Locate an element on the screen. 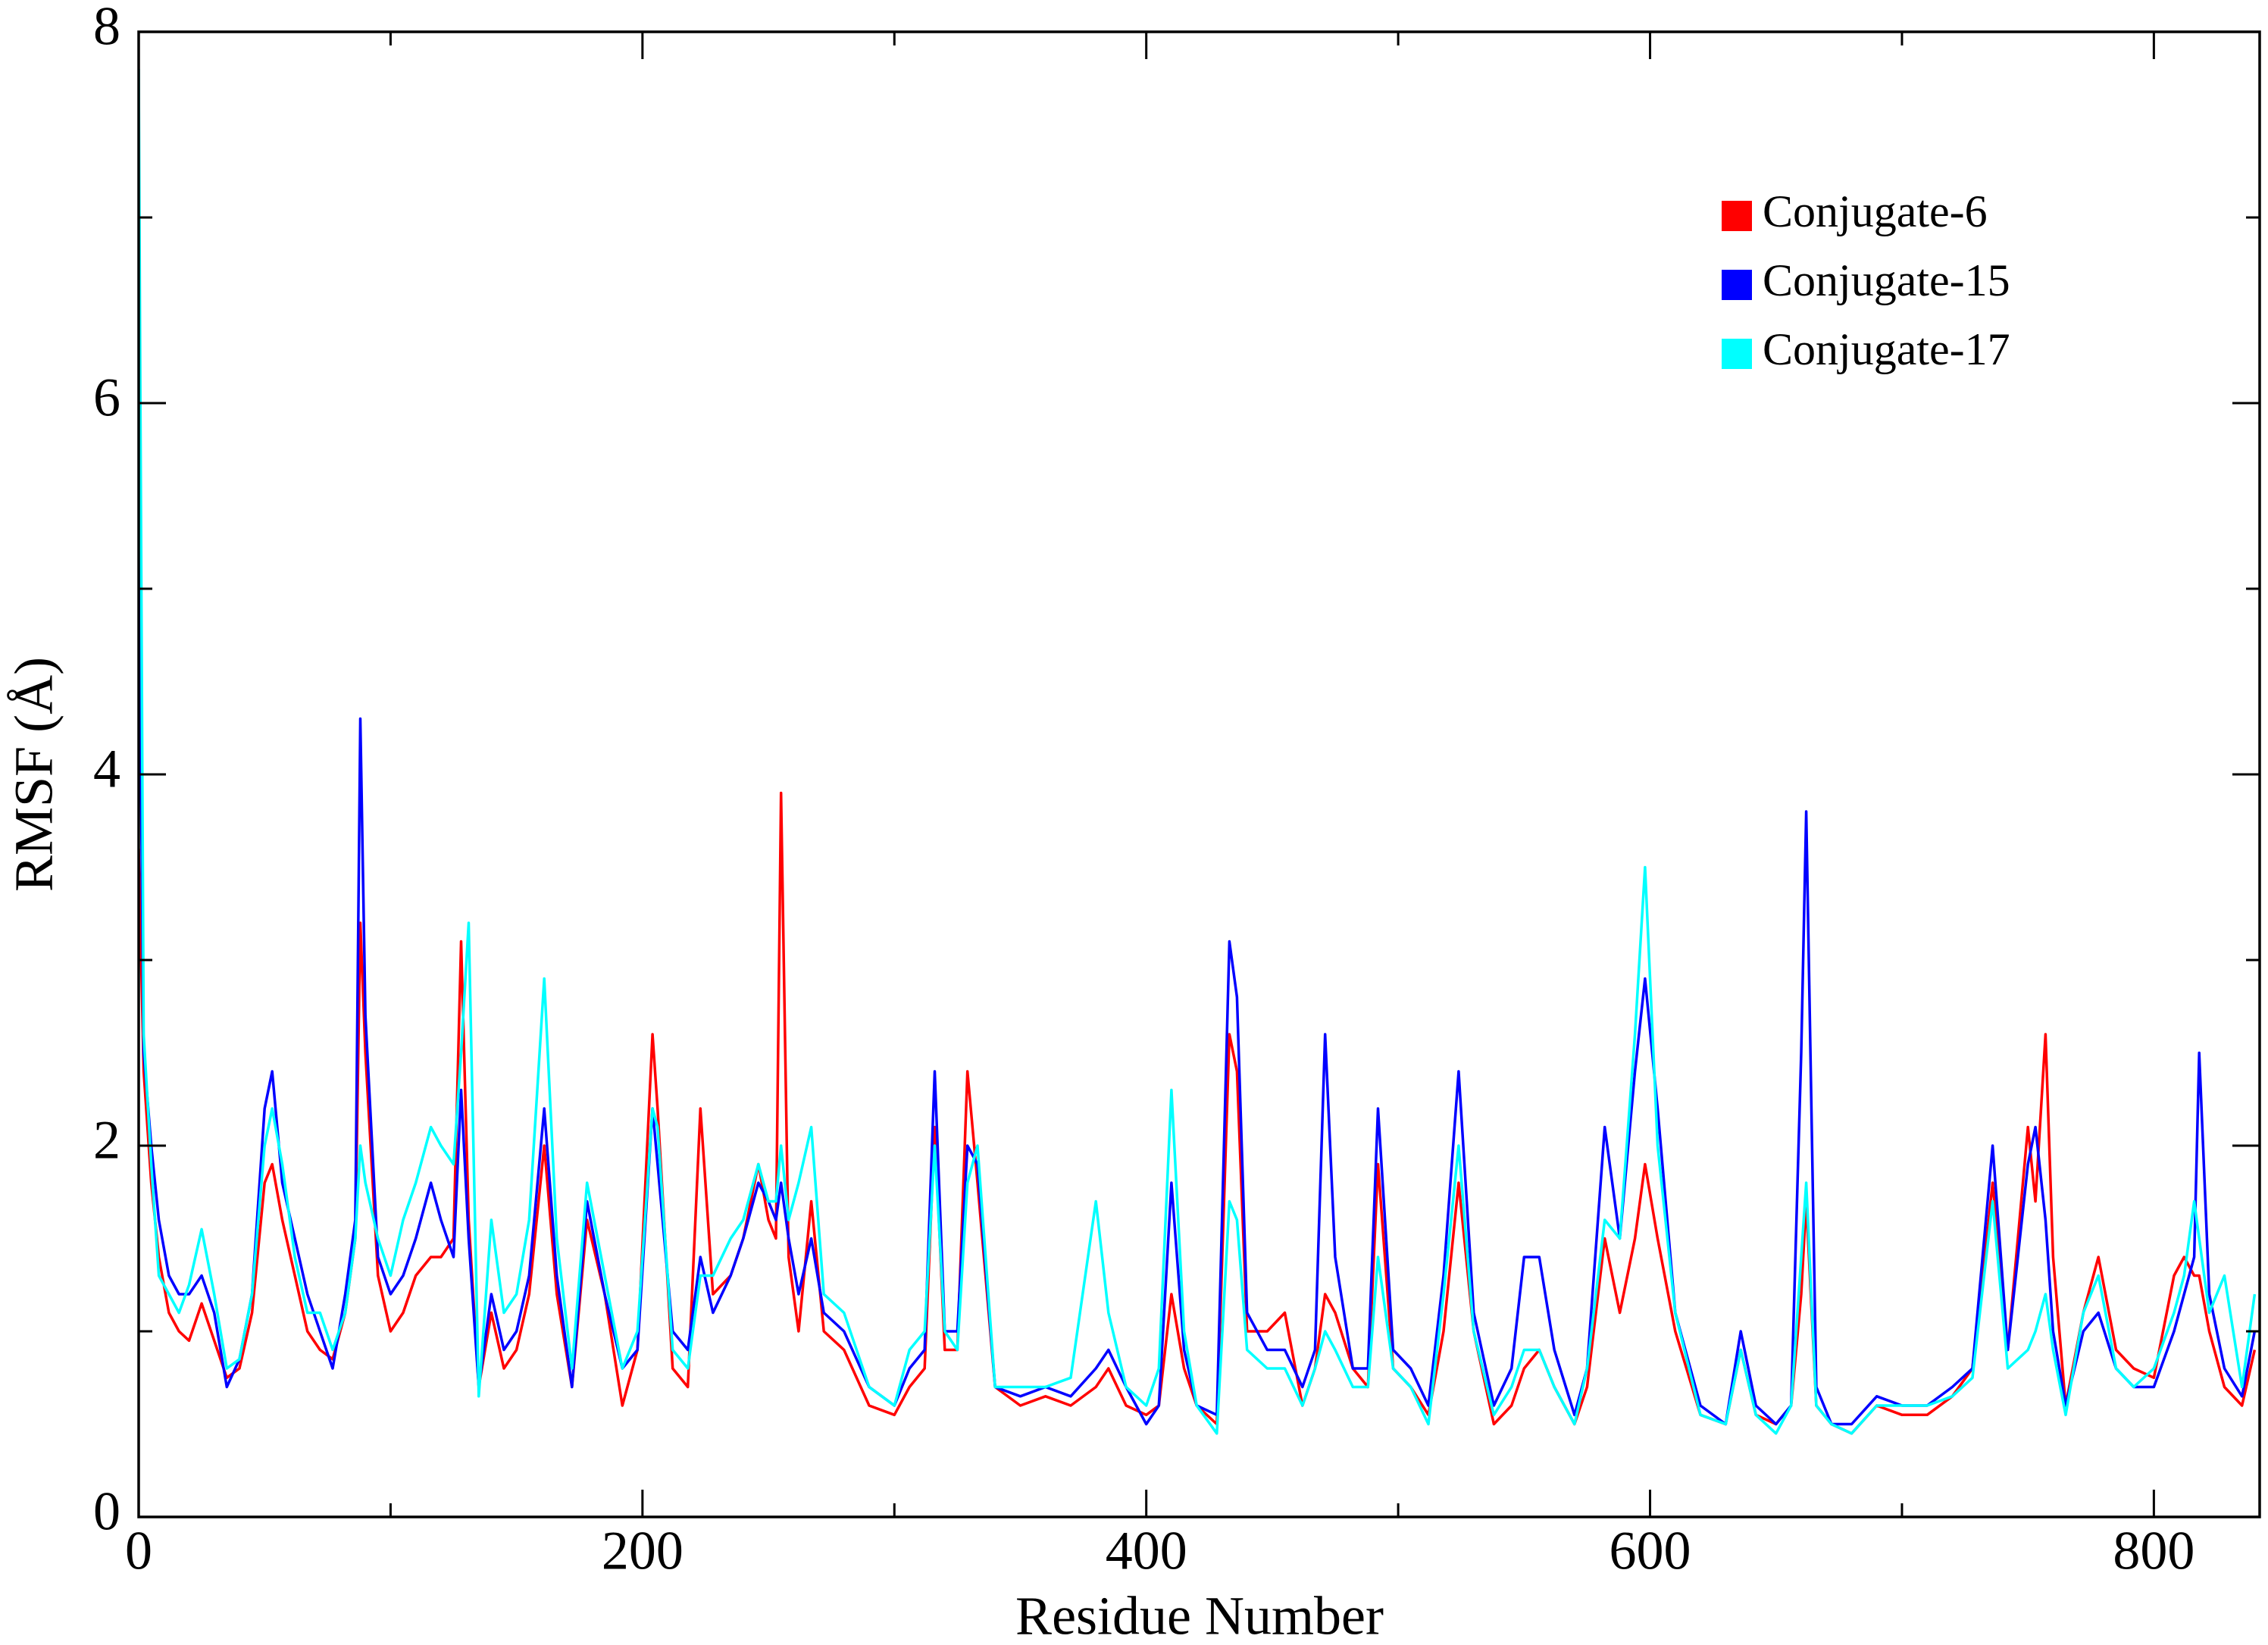 The image size is (2268, 1645). legend-label: Conjugate-17 is located at coordinates (1886, 349).